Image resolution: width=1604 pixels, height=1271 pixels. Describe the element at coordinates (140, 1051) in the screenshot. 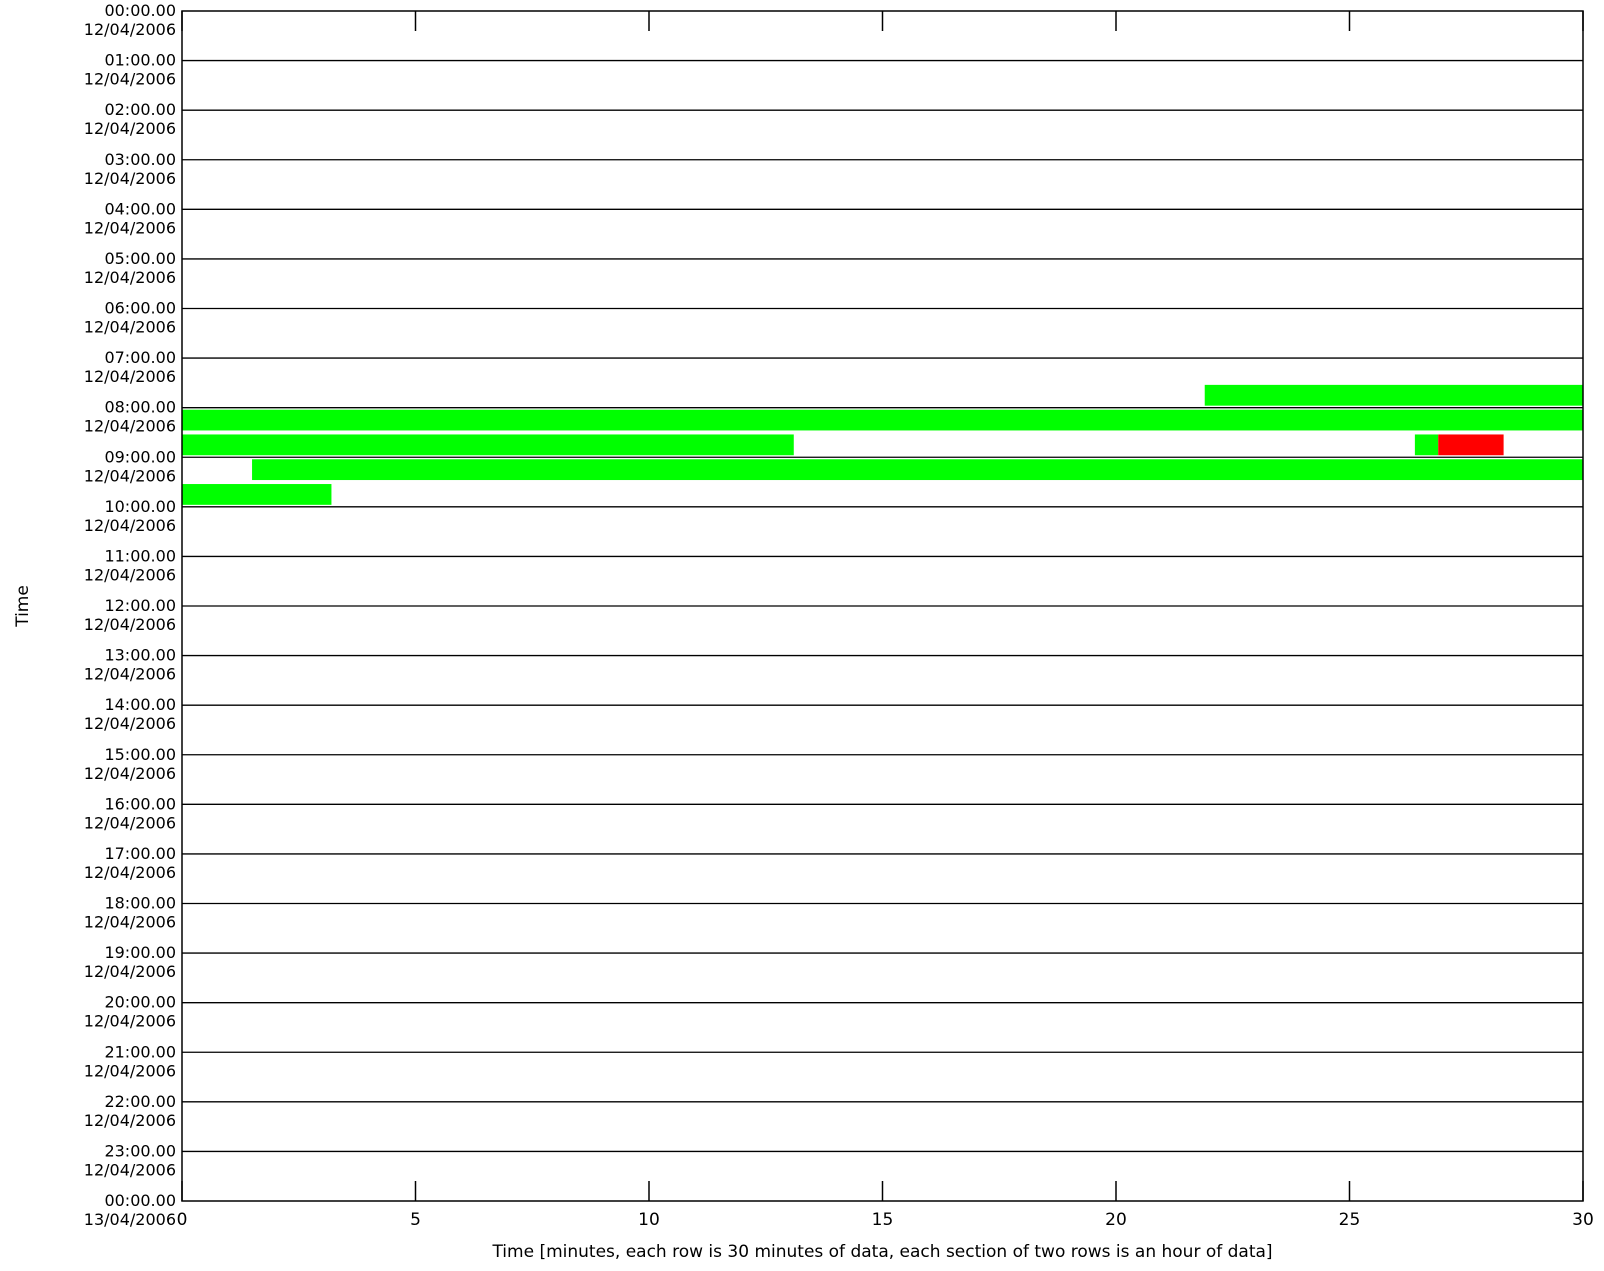

I see `row-time-label: 21:00.00` at that location.